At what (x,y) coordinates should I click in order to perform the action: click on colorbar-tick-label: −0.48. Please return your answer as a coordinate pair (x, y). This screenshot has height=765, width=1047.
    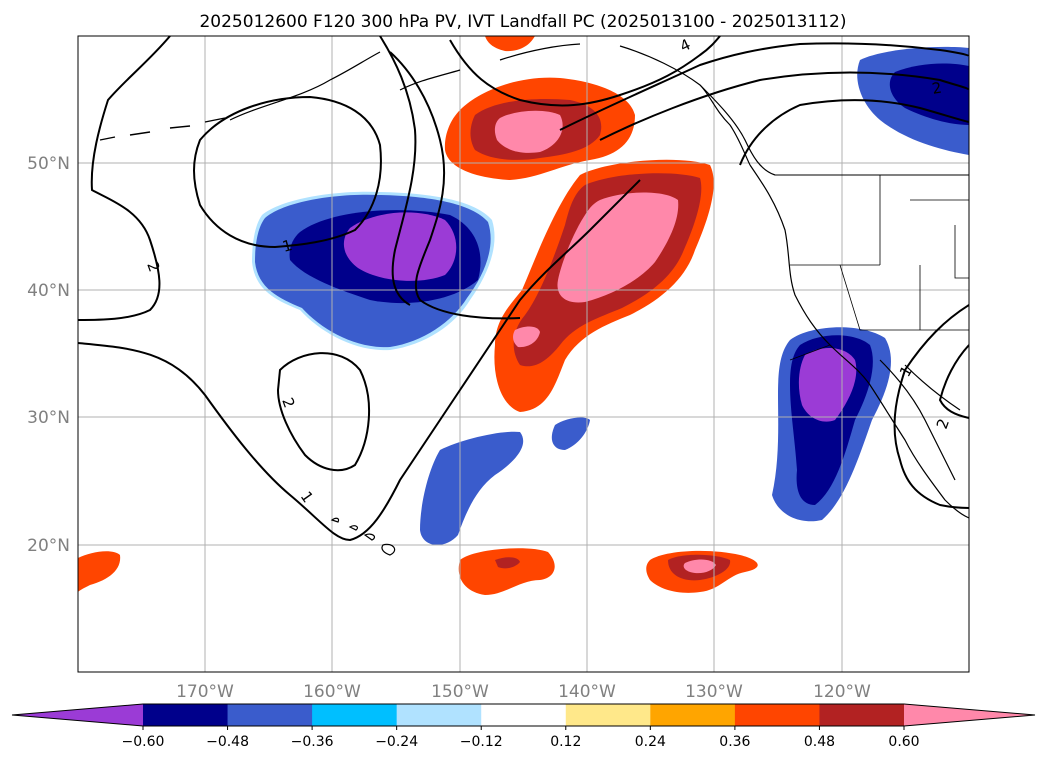
    Looking at the image, I should click on (227, 742).